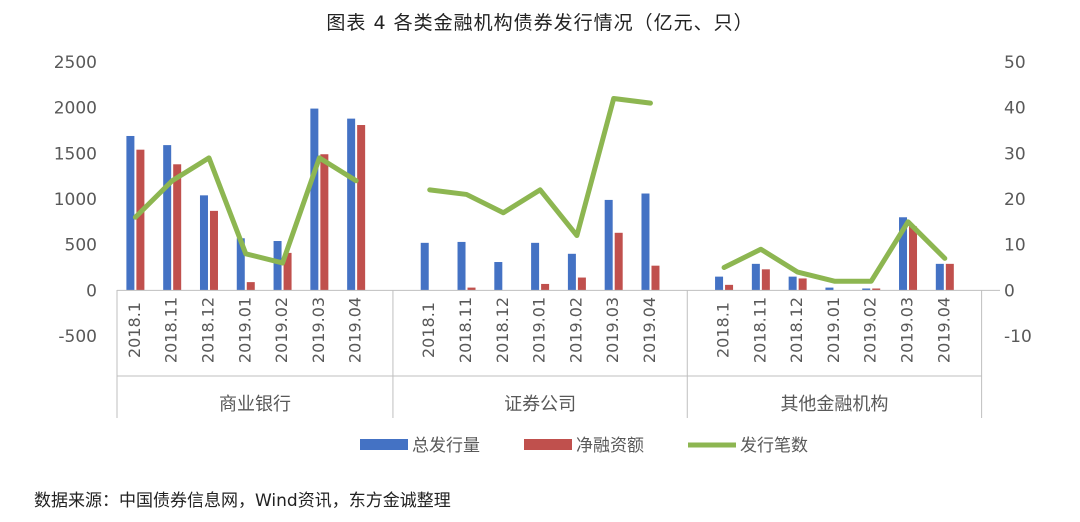  What do you see at coordinates (75, 200) in the screenshot?
I see `y-left-tick-label: 1000` at bounding box center [75, 200].